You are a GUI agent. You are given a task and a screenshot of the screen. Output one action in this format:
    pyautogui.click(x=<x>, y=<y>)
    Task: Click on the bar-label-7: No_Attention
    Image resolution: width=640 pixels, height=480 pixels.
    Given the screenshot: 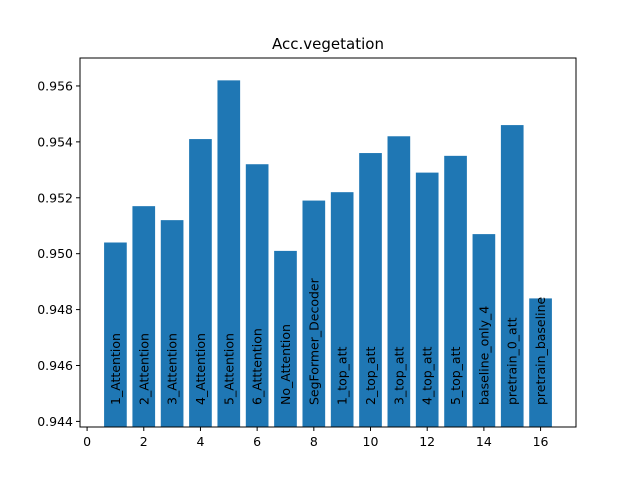 What is the action you would take?
    pyautogui.click(x=285, y=364)
    